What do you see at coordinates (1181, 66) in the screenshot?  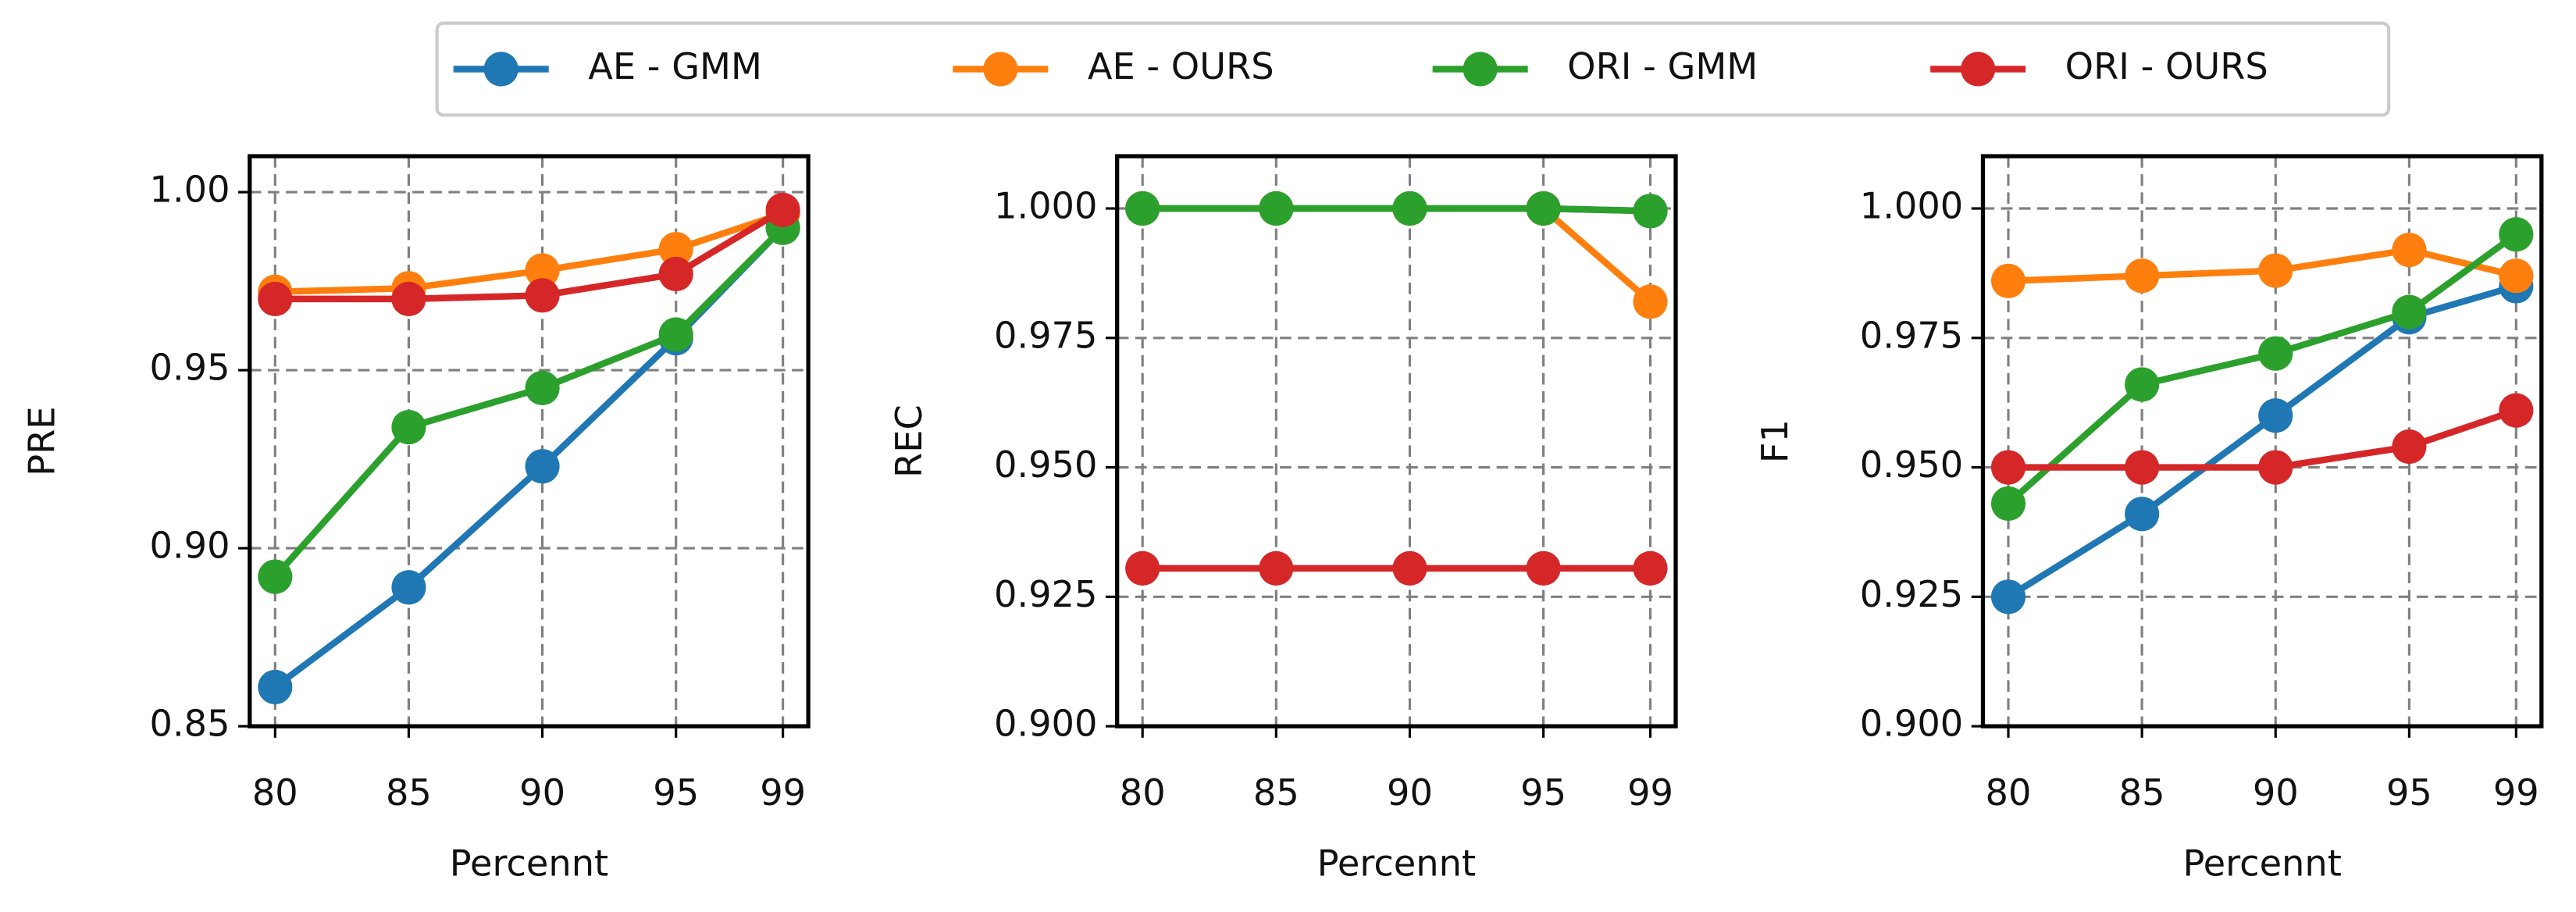 I see `legend-label: AE - OURS` at bounding box center [1181, 66].